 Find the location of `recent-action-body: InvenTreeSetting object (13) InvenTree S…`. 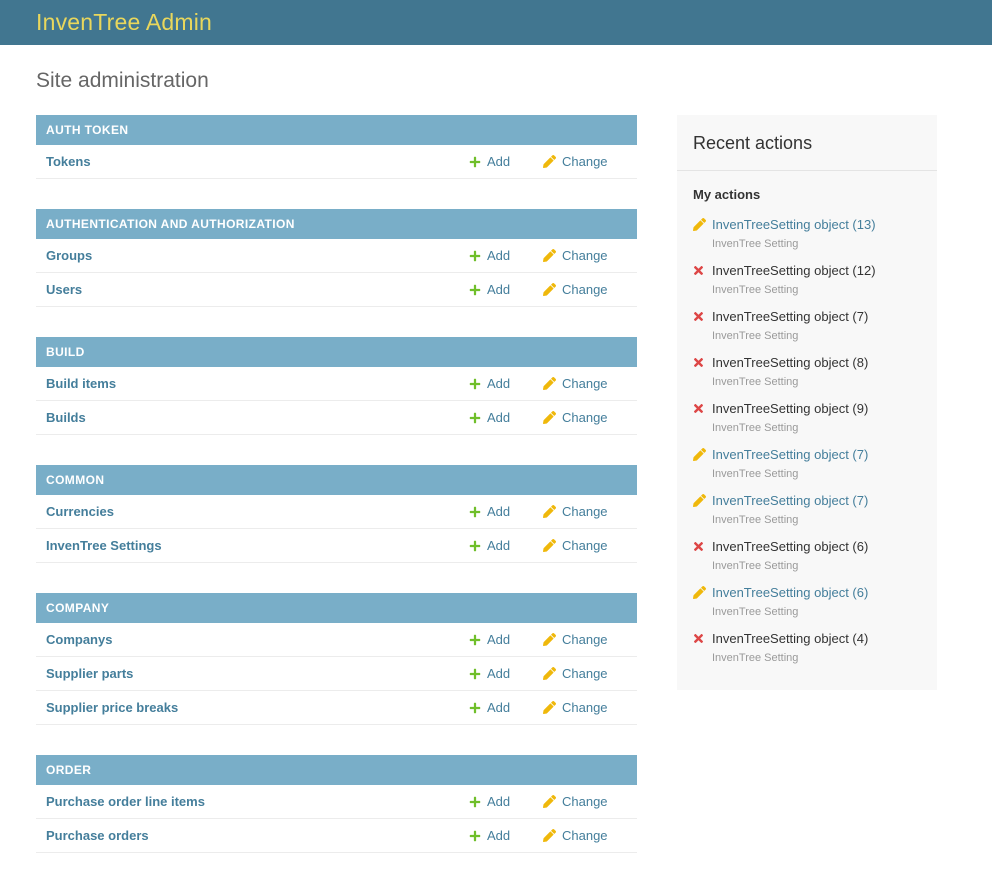

recent-action-body: InvenTreeSetting object (13) InvenTree S… is located at coordinates (794, 233).